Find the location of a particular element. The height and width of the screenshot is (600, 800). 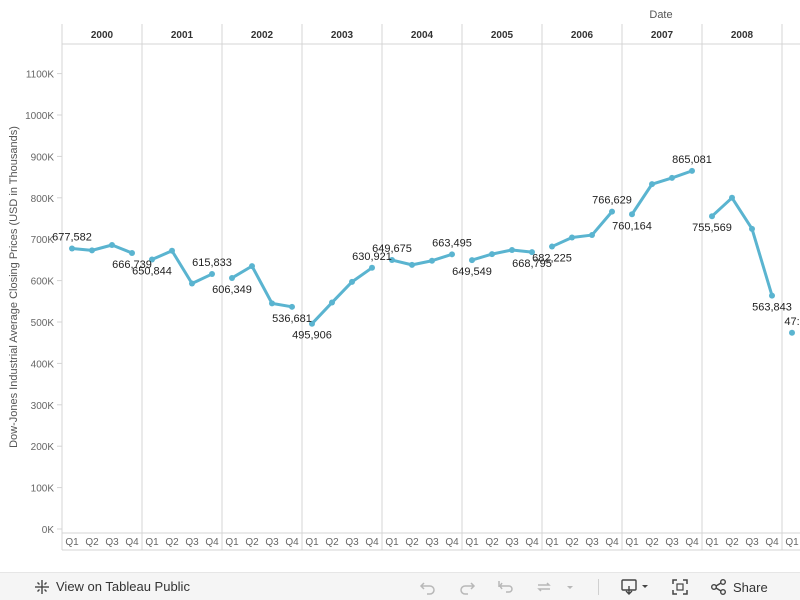

year-header-2006: 2006 is located at coordinates (582, 35).